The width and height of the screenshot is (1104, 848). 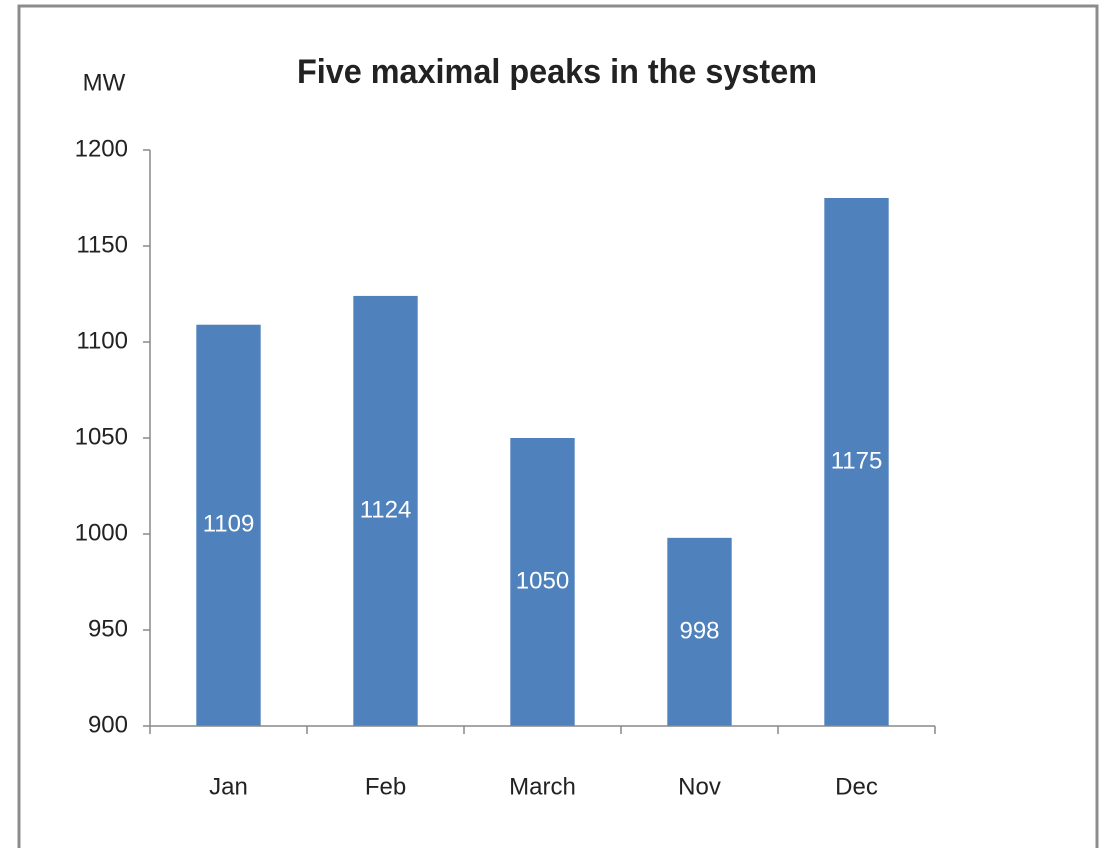 I want to click on data-label: 1175, so click(x=857, y=460).